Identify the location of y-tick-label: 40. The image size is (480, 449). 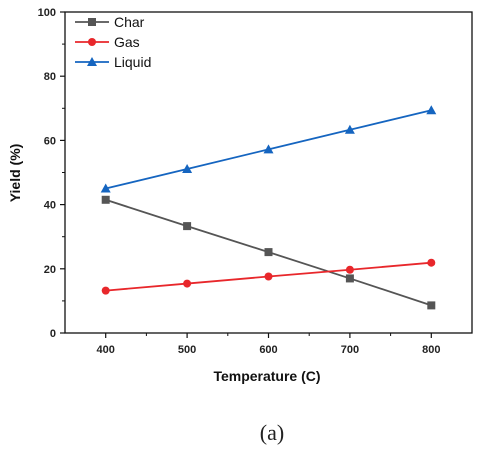
(50, 206).